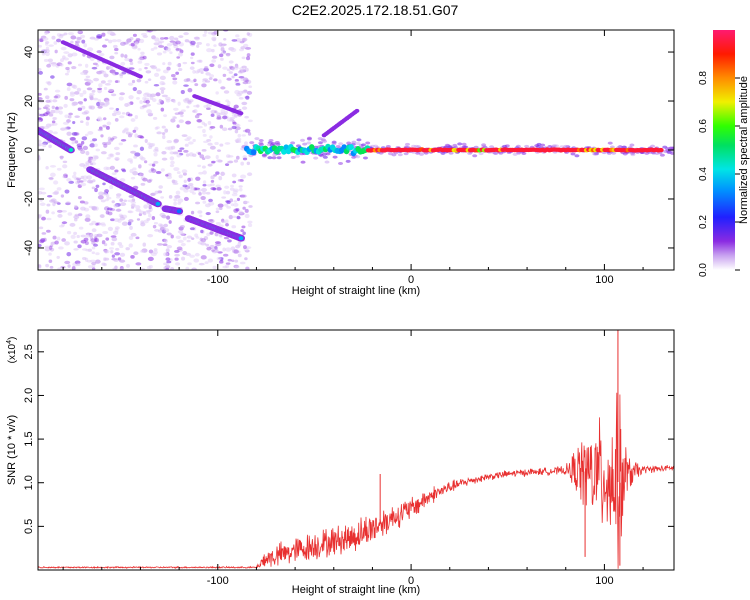 This screenshot has width=750, height=600. I want to click on snr-xlabel: Height of straight line (km), so click(356, 590).